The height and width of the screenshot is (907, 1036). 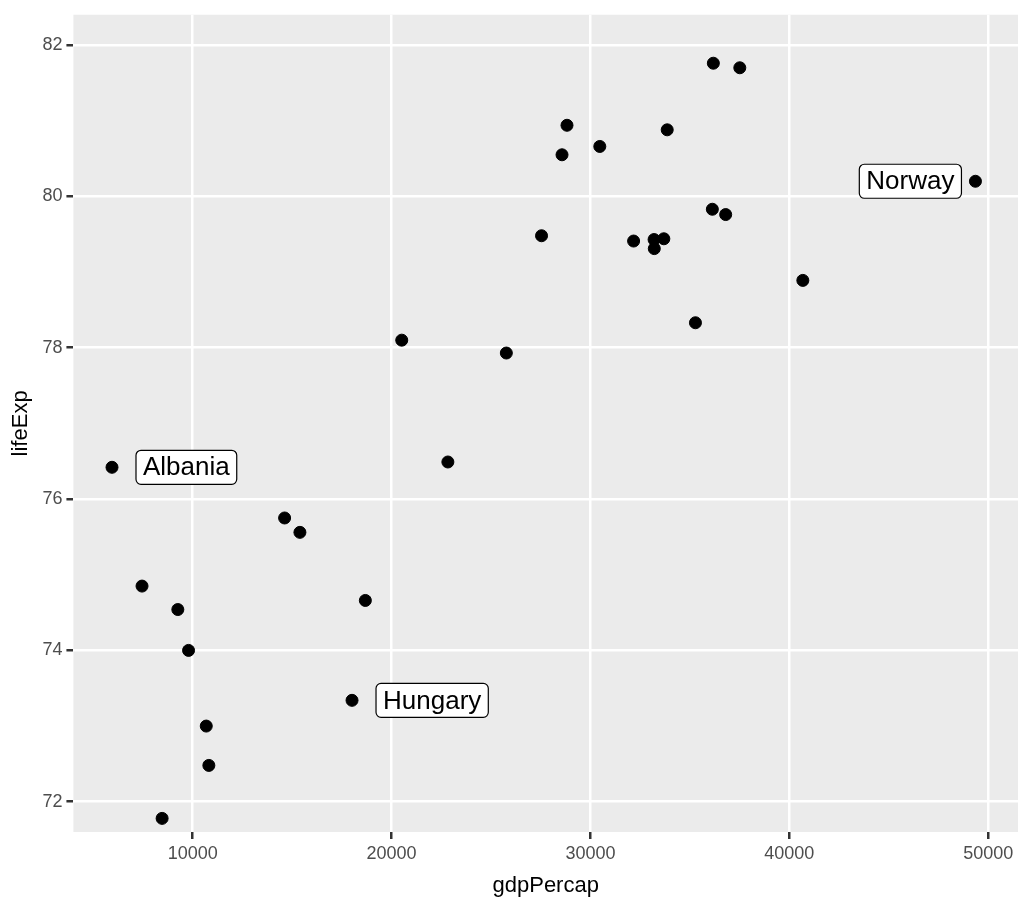 What do you see at coordinates (789, 852) in the screenshot?
I see `x-tick-label: 40000` at bounding box center [789, 852].